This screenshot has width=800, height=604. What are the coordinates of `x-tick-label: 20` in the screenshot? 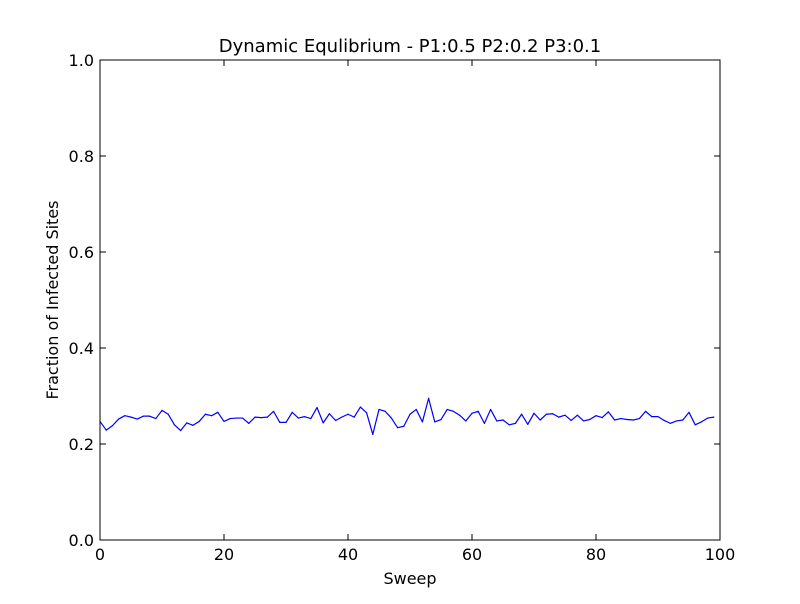 It's located at (224, 554).